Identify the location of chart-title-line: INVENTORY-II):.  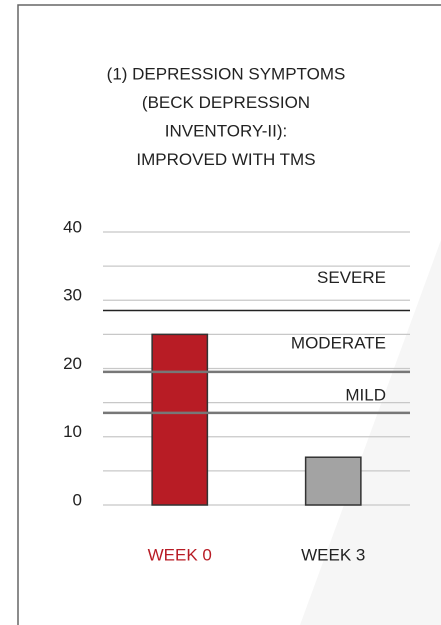
(226, 130).